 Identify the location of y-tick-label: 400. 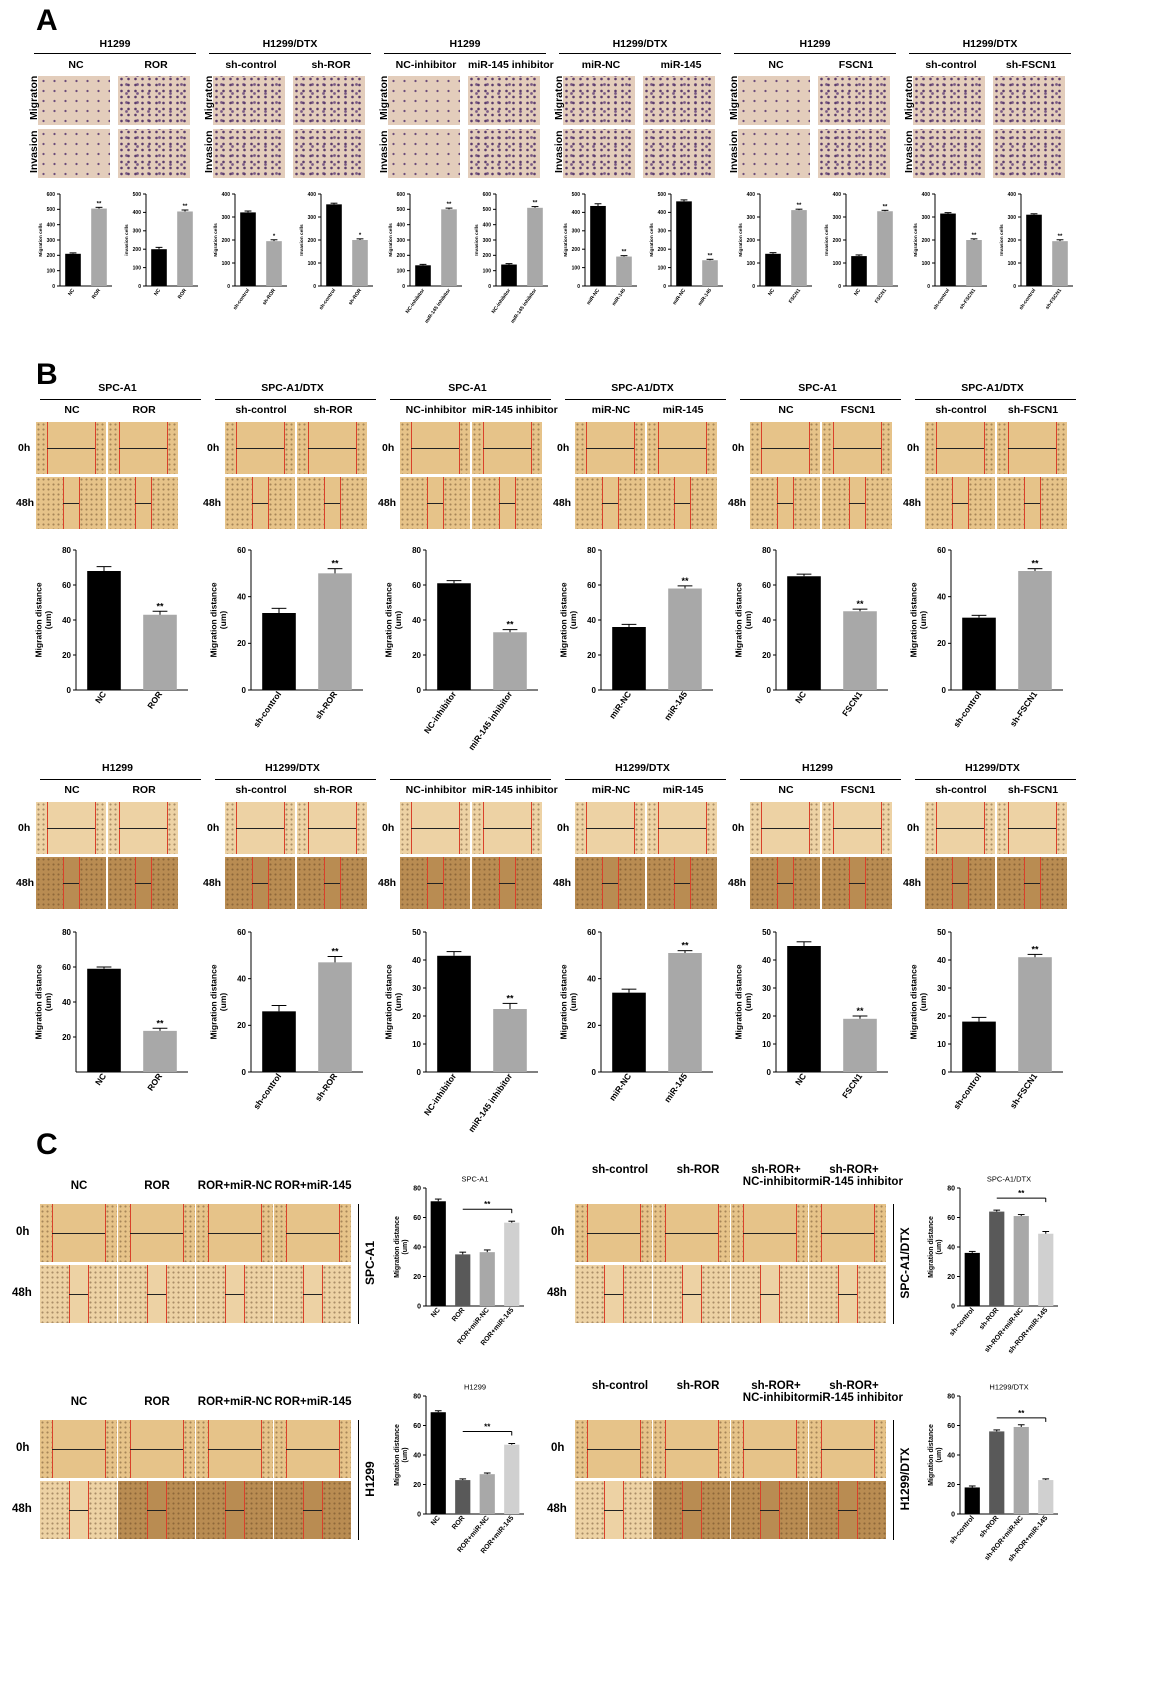
(137, 213).